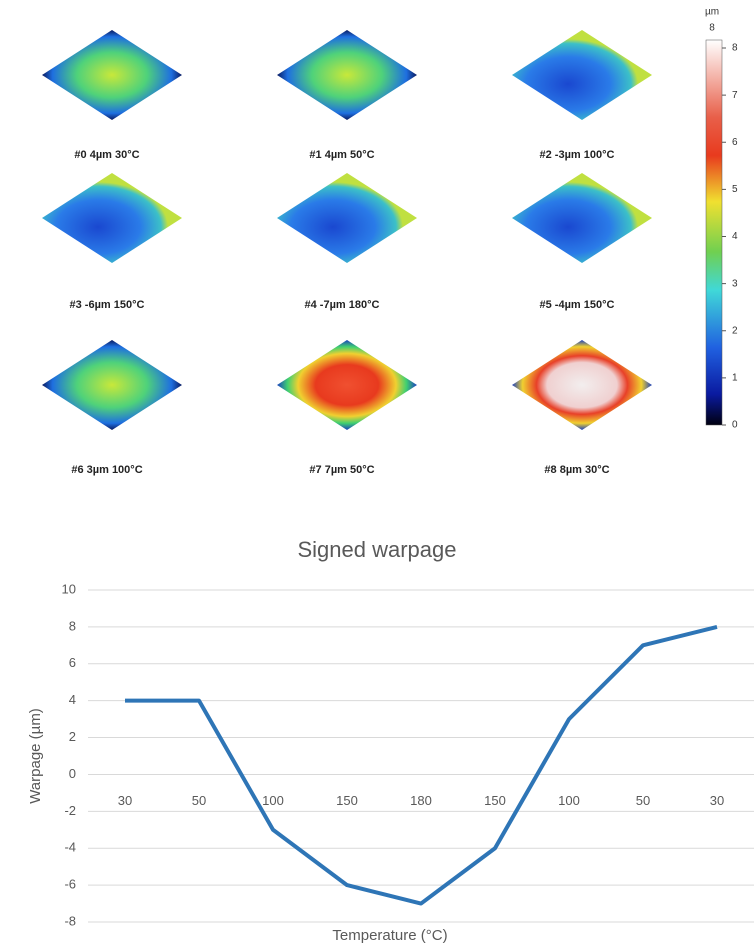 The height and width of the screenshot is (946, 754). Describe the element at coordinates (735, 283) in the screenshot. I see `colorbar-tick-label: 3` at that location.